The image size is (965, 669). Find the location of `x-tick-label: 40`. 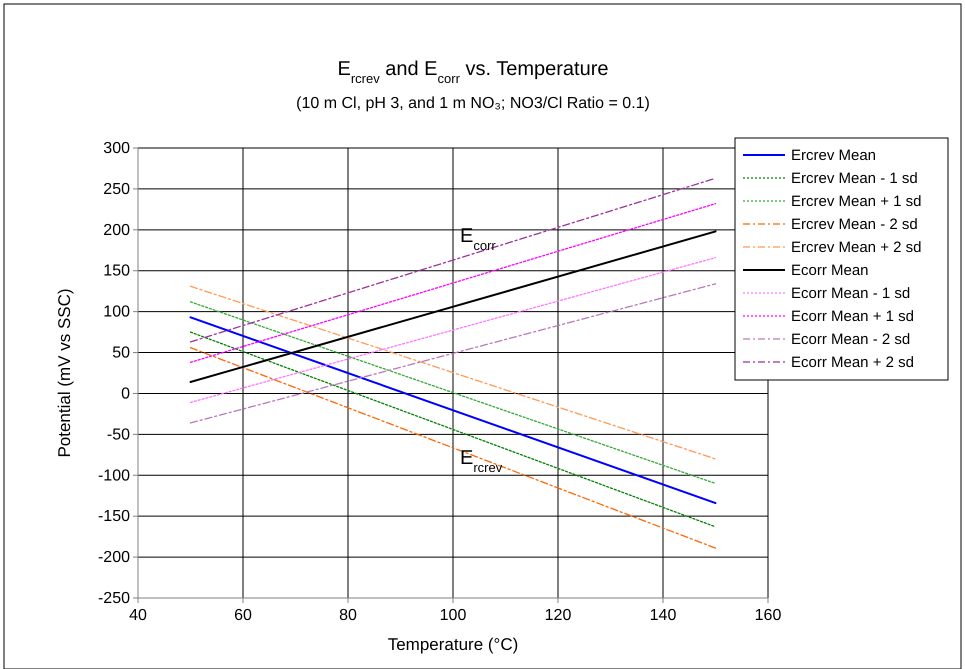

x-tick-label: 40 is located at coordinates (138, 615).